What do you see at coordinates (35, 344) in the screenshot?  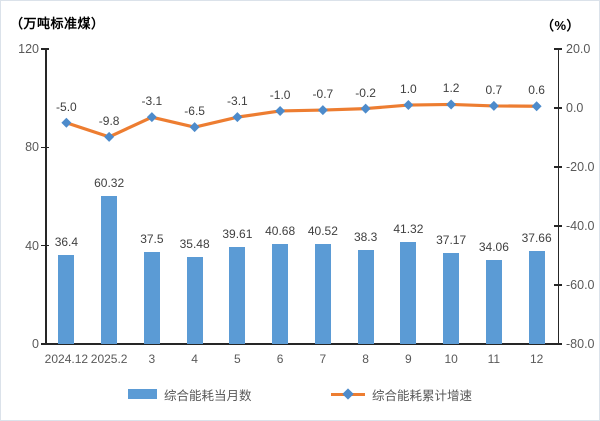 I see `left-axis-tick-label: 0` at bounding box center [35, 344].